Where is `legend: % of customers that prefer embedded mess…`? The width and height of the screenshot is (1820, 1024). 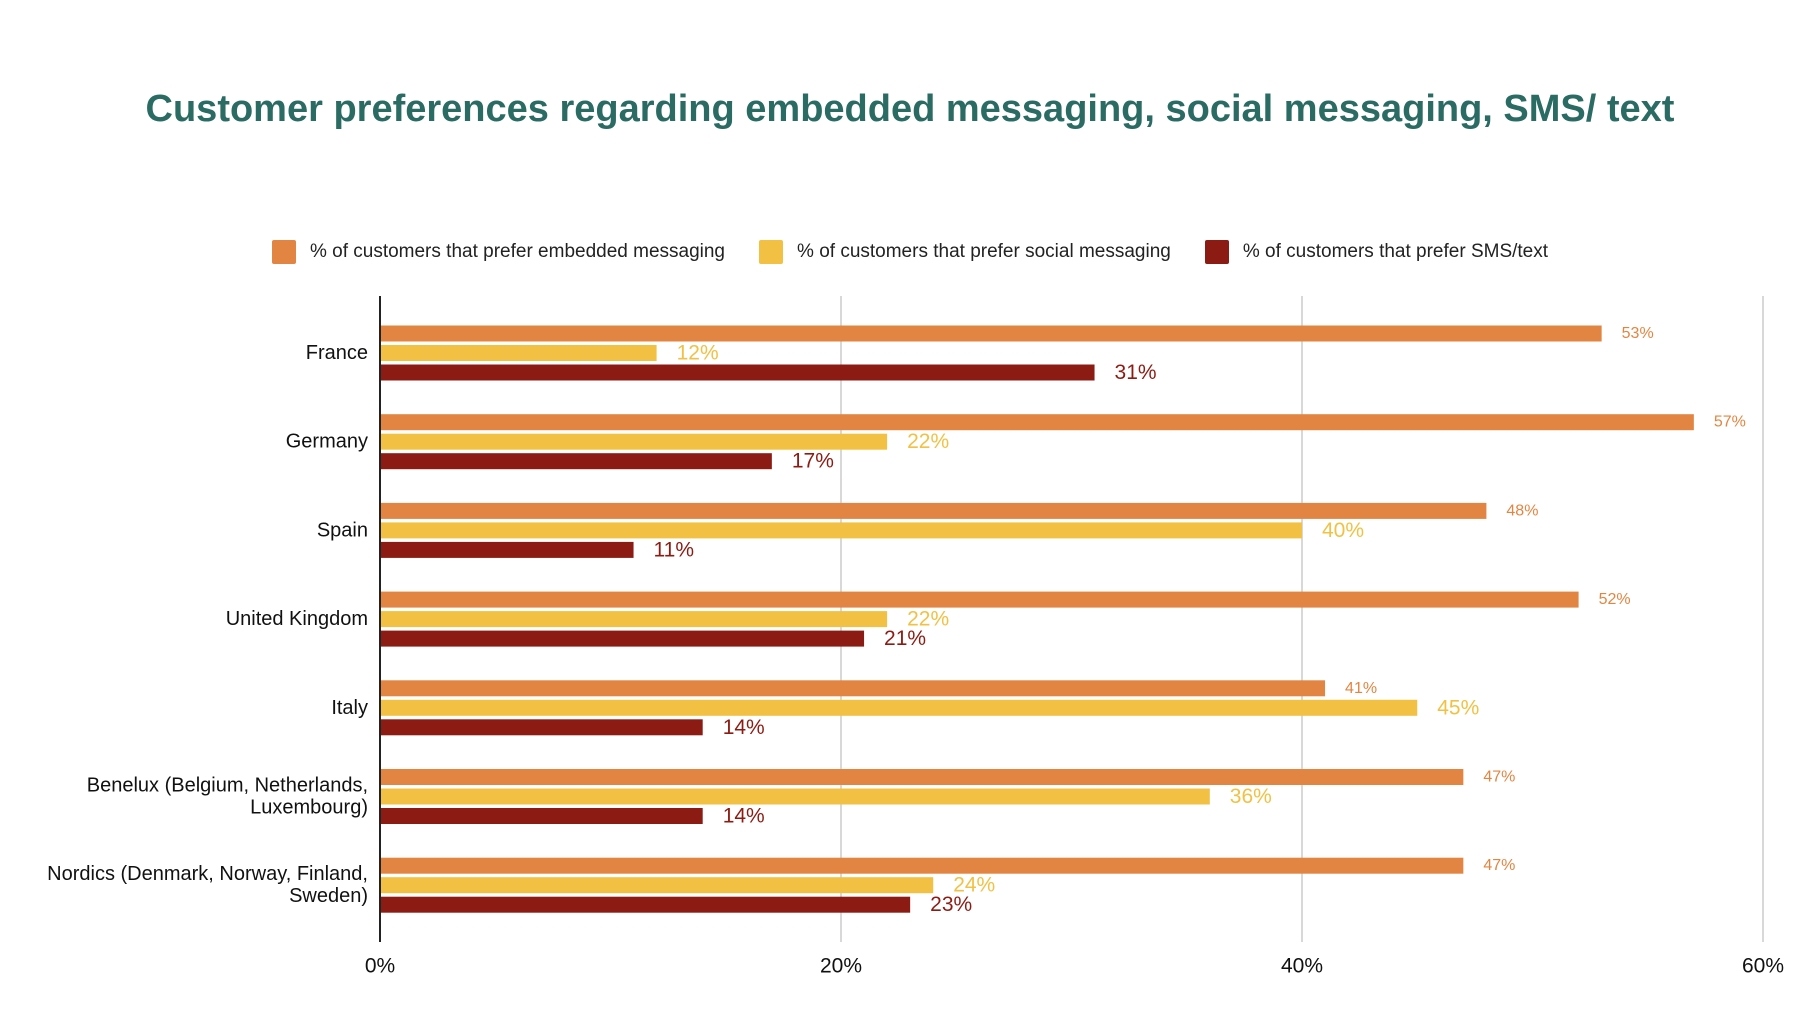 legend: % of customers that prefer embedded mess… is located at coordinates (910, 252).